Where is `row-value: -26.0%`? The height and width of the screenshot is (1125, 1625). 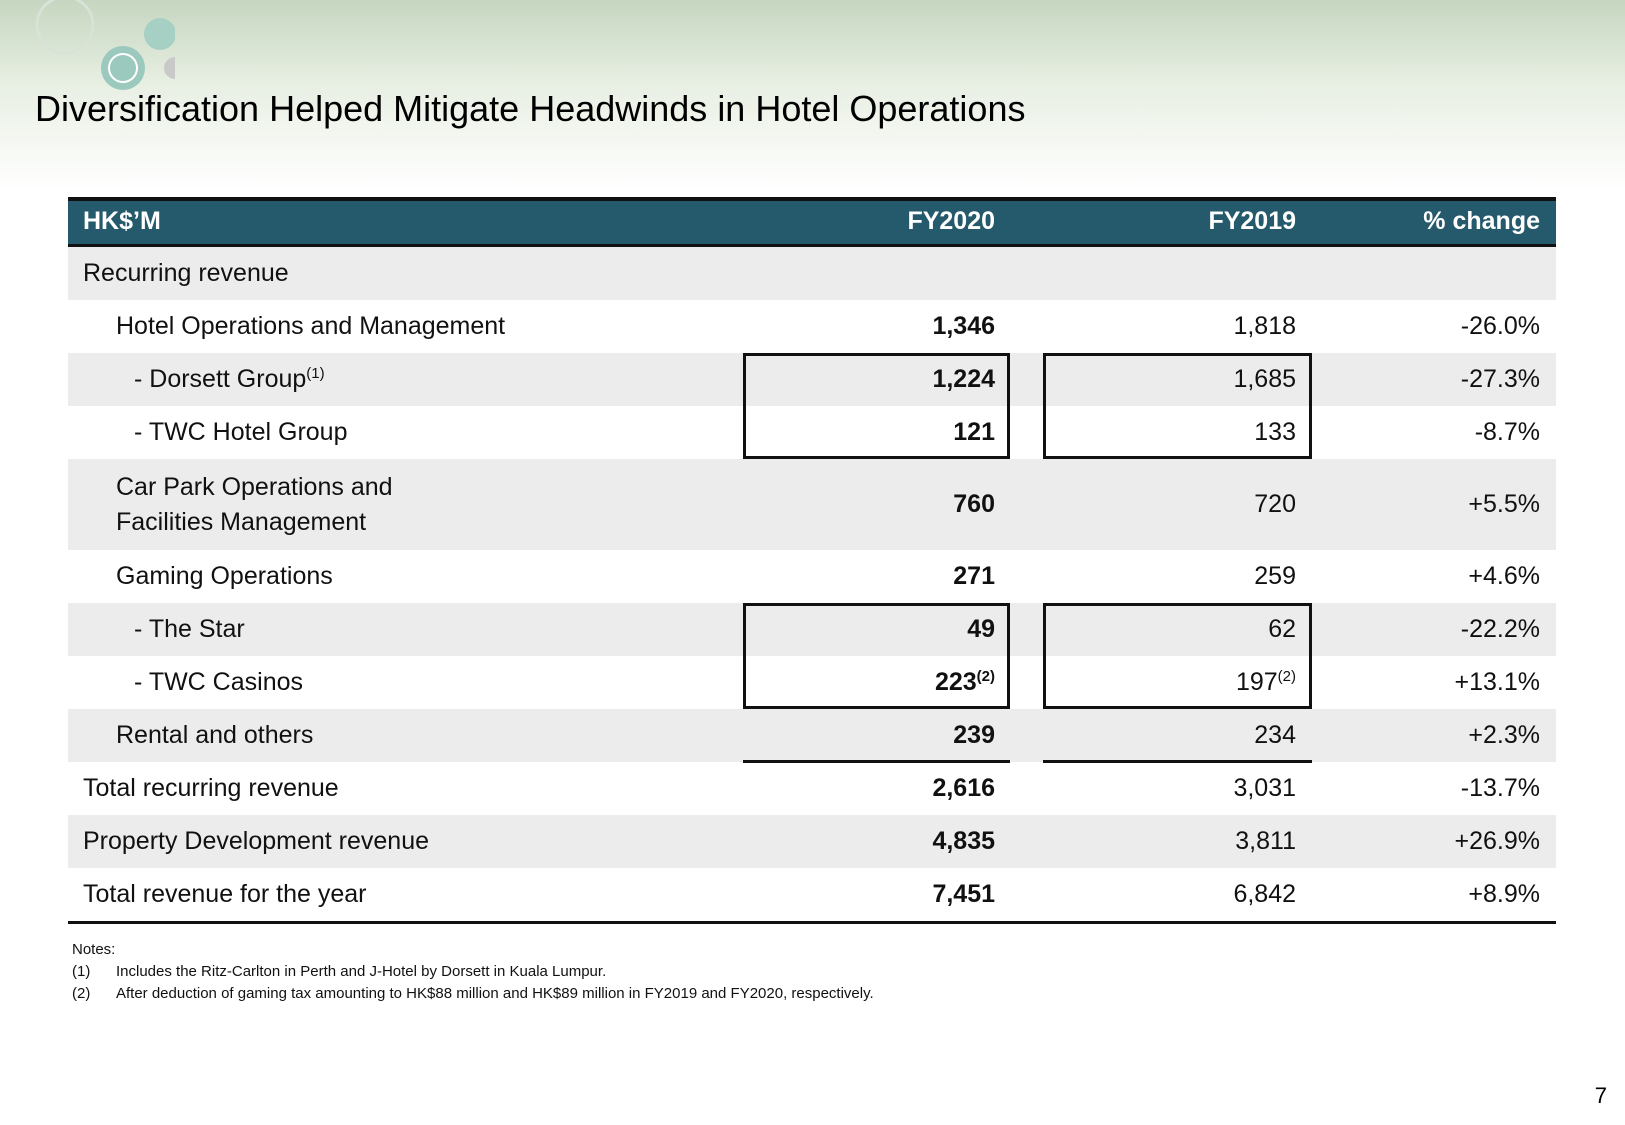 row-value: -26.0% is located at coordinates (1500, 326).